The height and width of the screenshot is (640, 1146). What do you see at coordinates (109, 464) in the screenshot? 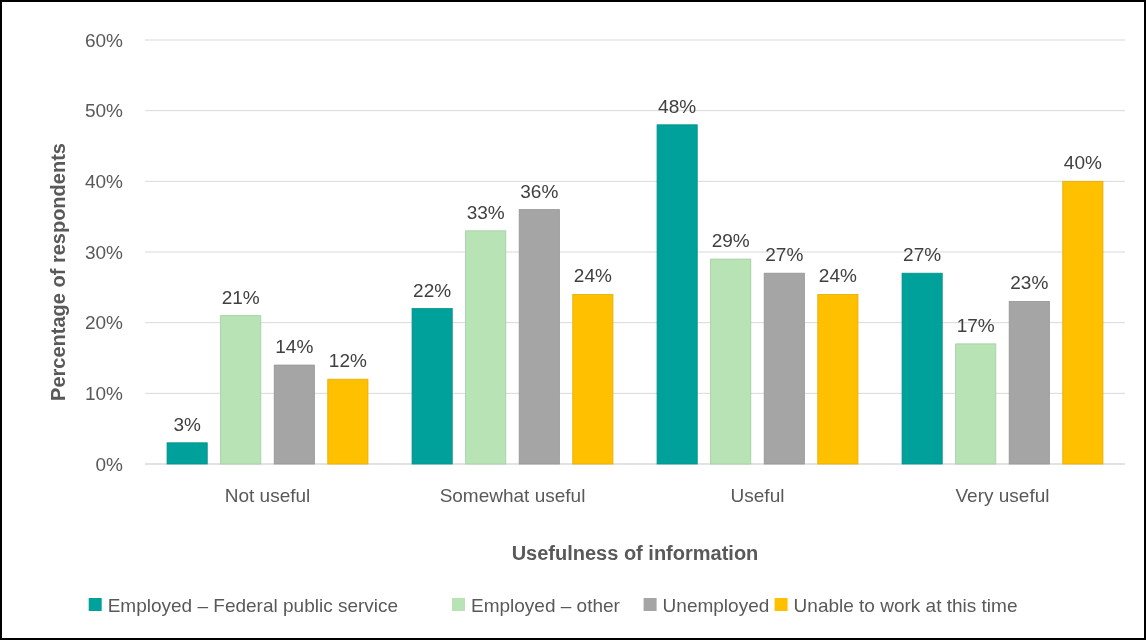
I see `y-tick-label: 0%` at bounding box center [109, 464].